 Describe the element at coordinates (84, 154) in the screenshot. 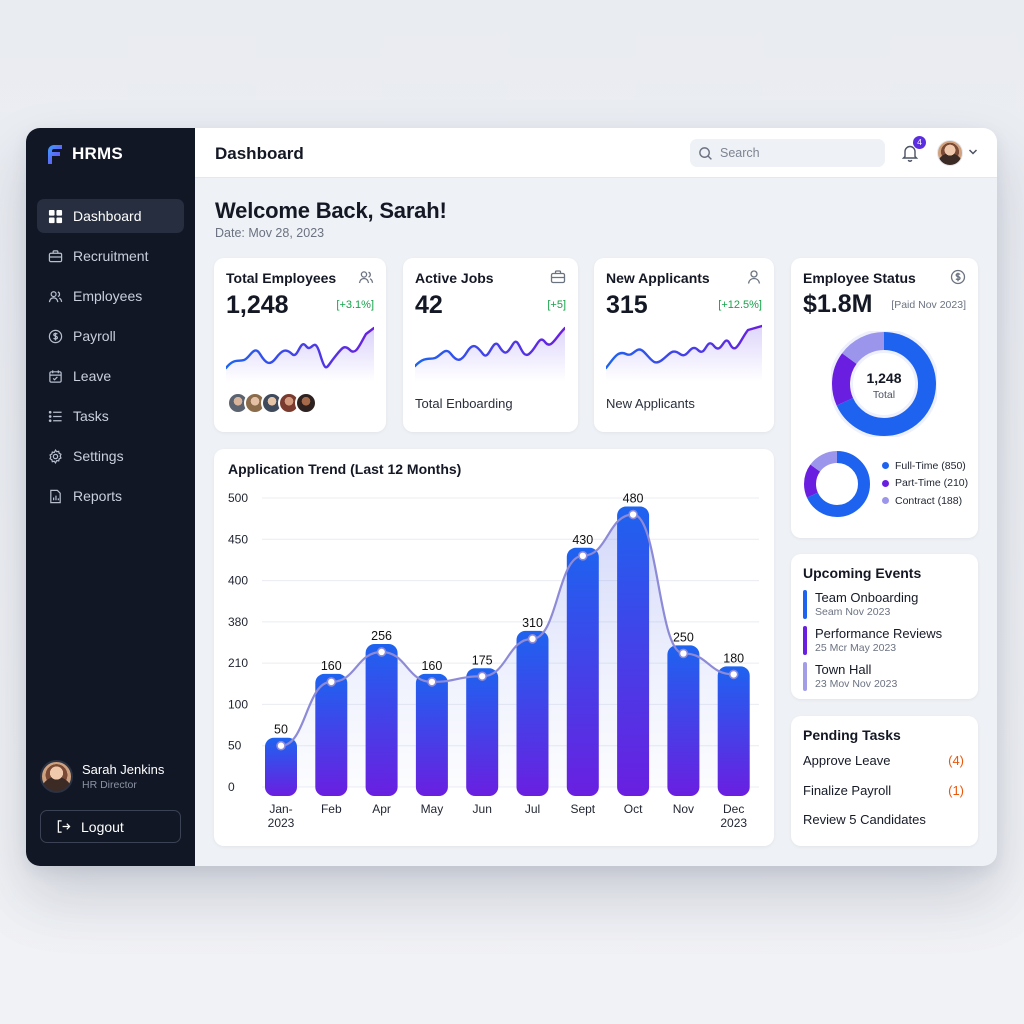

I see `brand: HRMS` at that location.